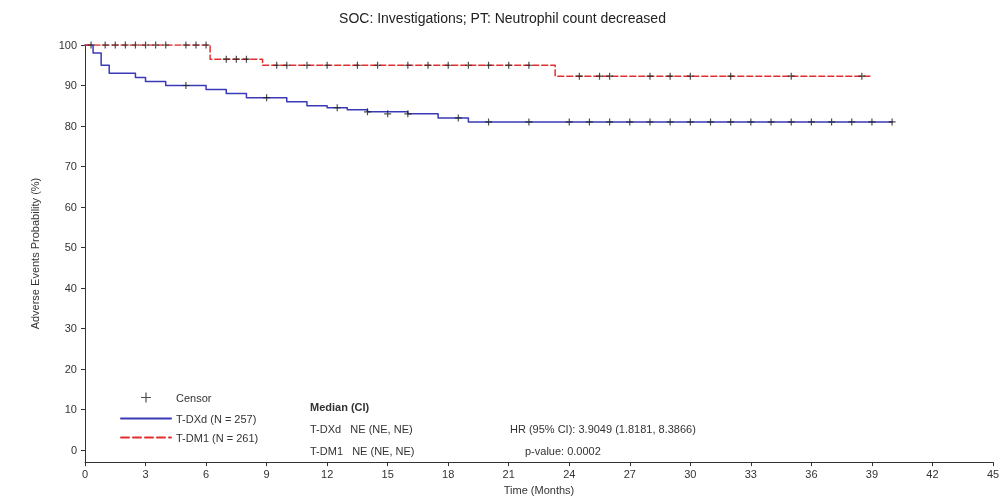  What do you see at coordinates (34, 253) in the screenshot?
I see `y-axis-title: Adverse Events Probability (%)` at bounding box center [34, 253].